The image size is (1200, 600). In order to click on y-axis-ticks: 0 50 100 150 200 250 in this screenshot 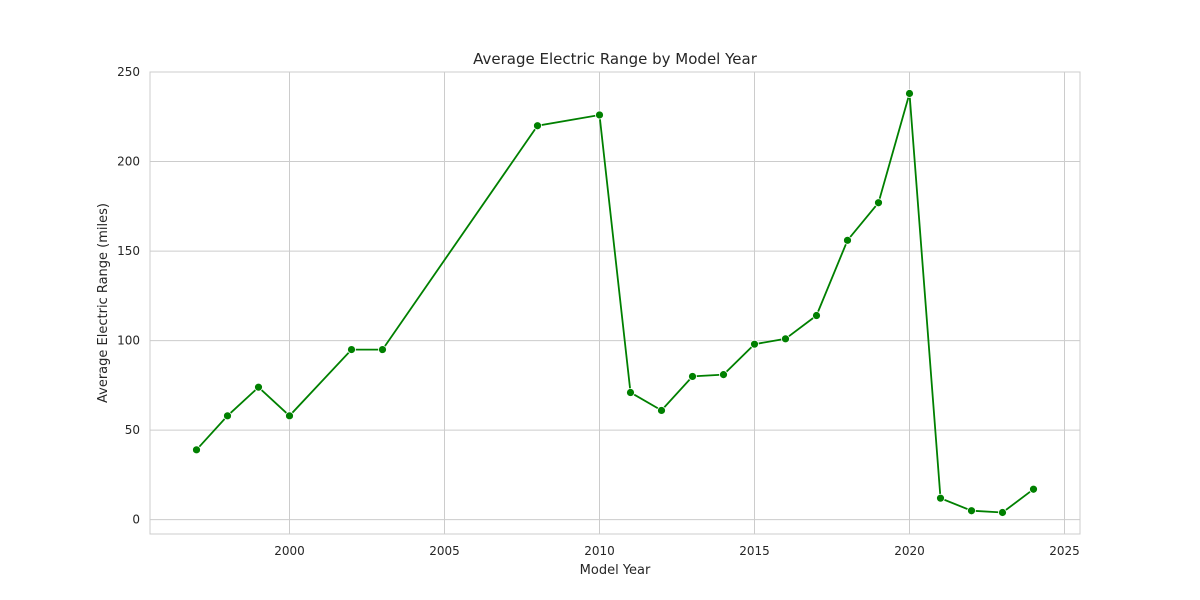, I will do `click(128, 296)`.